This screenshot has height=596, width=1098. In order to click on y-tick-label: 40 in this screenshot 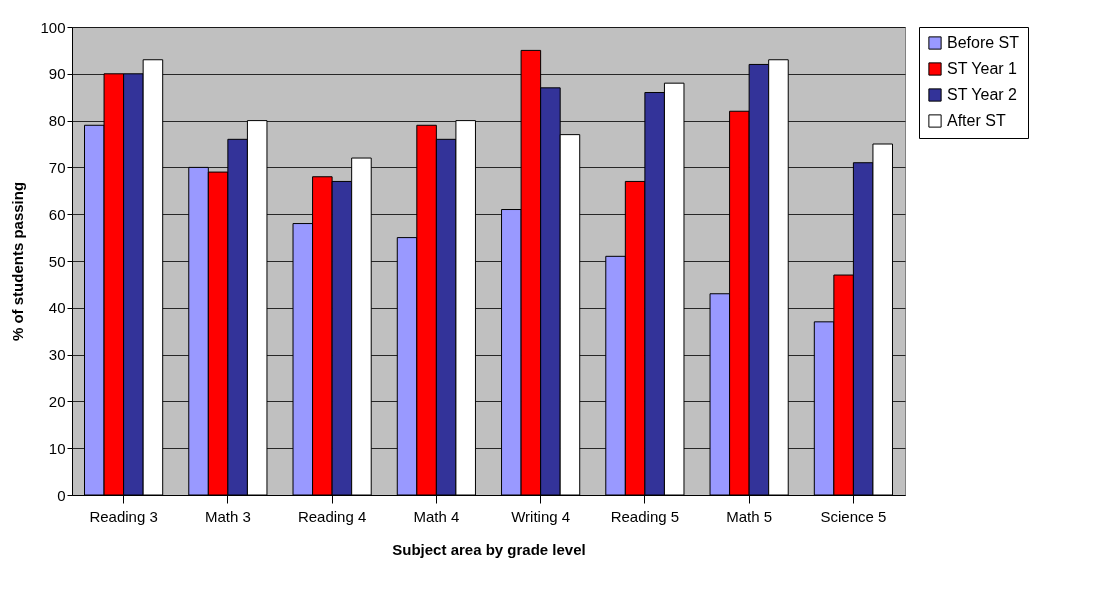, I will do `click(57, 308)`.